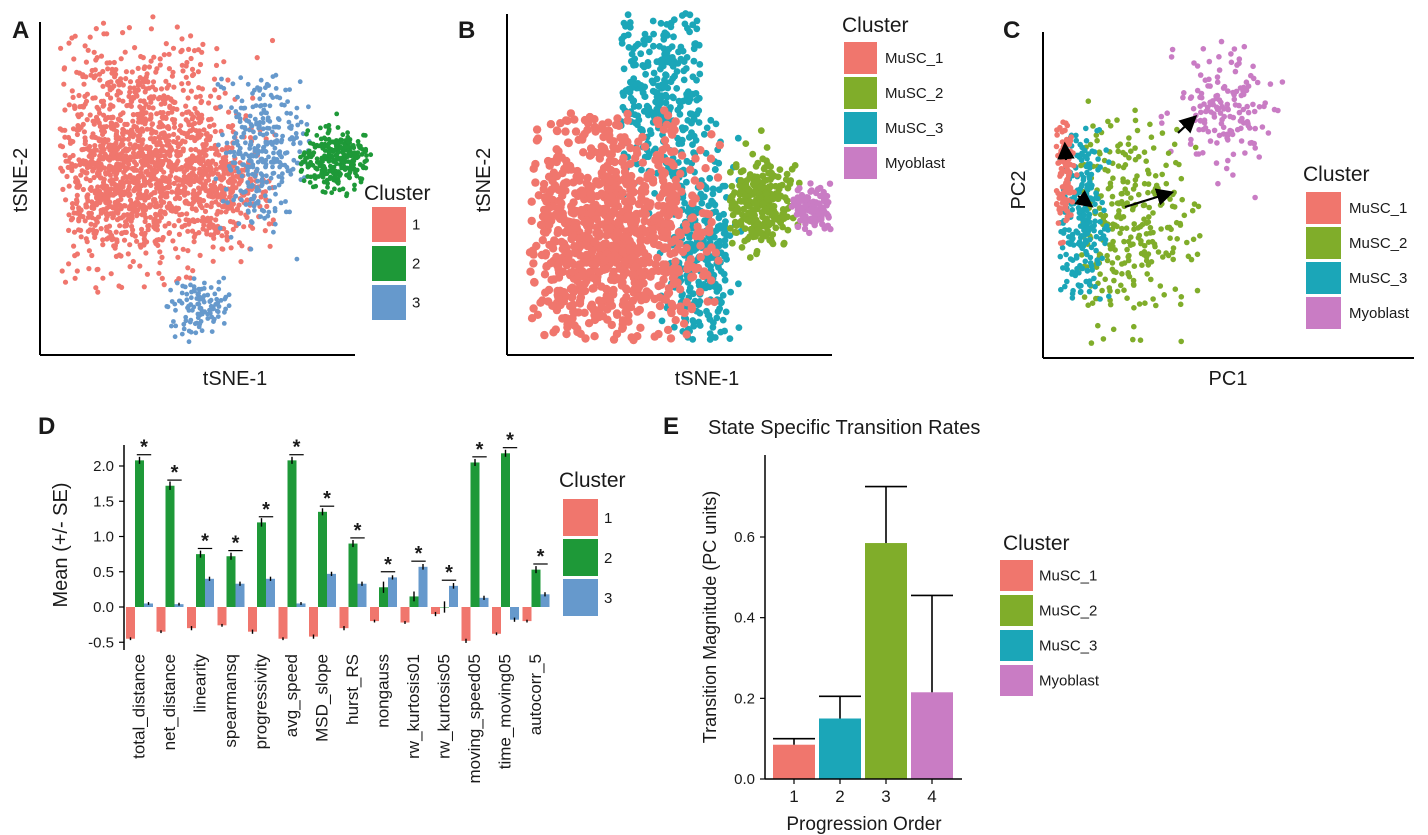 The height and width of the screenshot is (835, 1428). I want to click on panel-b-points, so click(679, 177).